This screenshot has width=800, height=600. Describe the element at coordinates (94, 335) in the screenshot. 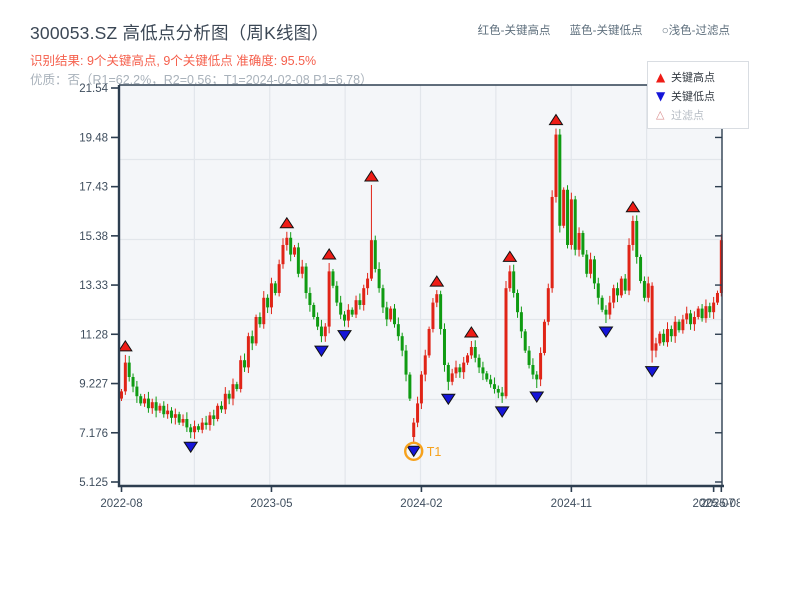

I see `y-tick-label: 11.28` at that location.